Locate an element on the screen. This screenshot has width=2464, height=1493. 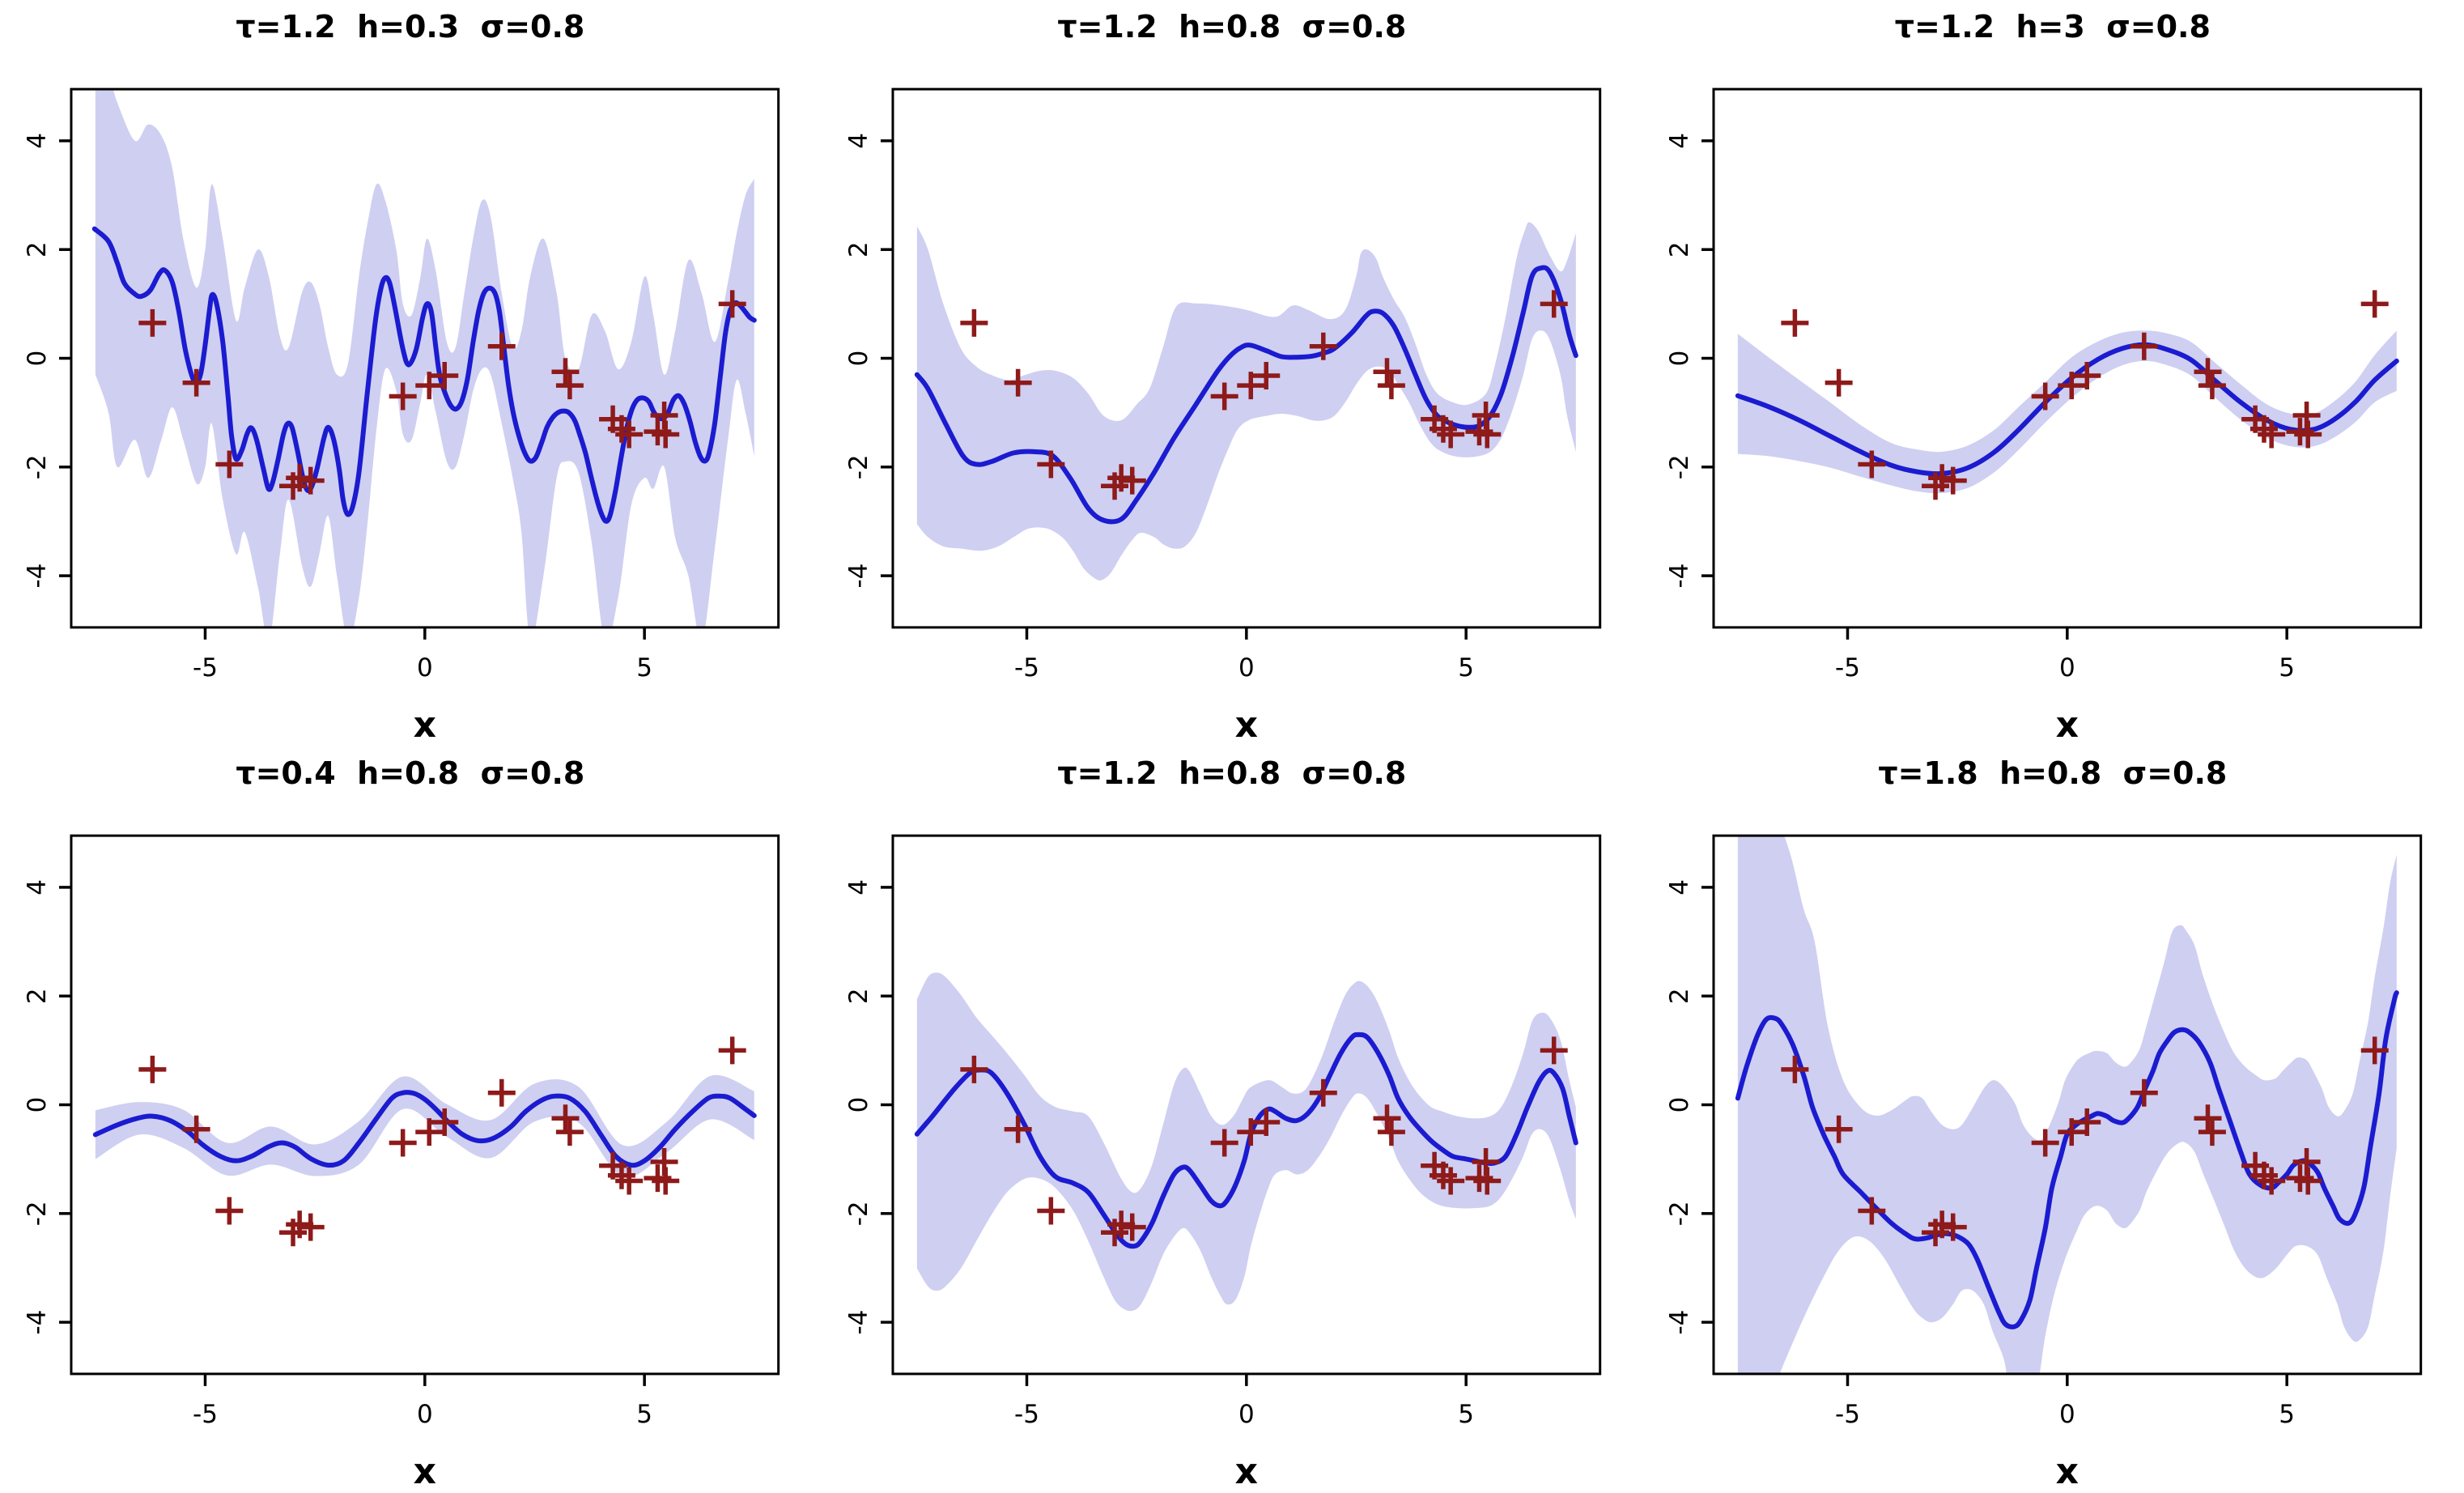
panel-2-title: τ=1.2 h=0.8 σ=0.8 is located at coordinates (1231, 27).